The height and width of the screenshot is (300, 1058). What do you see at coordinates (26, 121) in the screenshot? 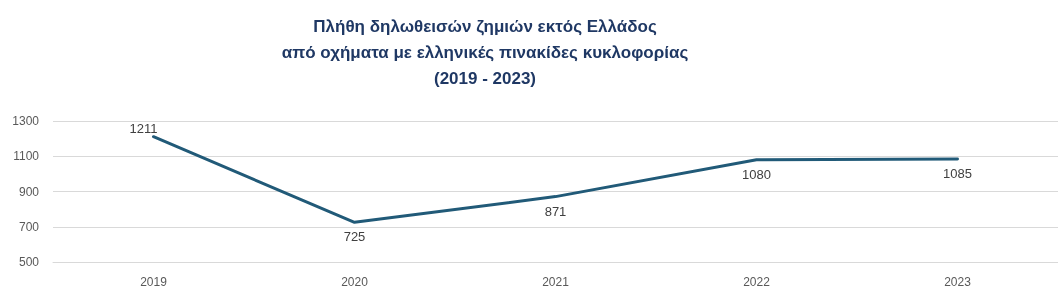
I see `y-tick-label: 1300` at bounding box center [26, 121].